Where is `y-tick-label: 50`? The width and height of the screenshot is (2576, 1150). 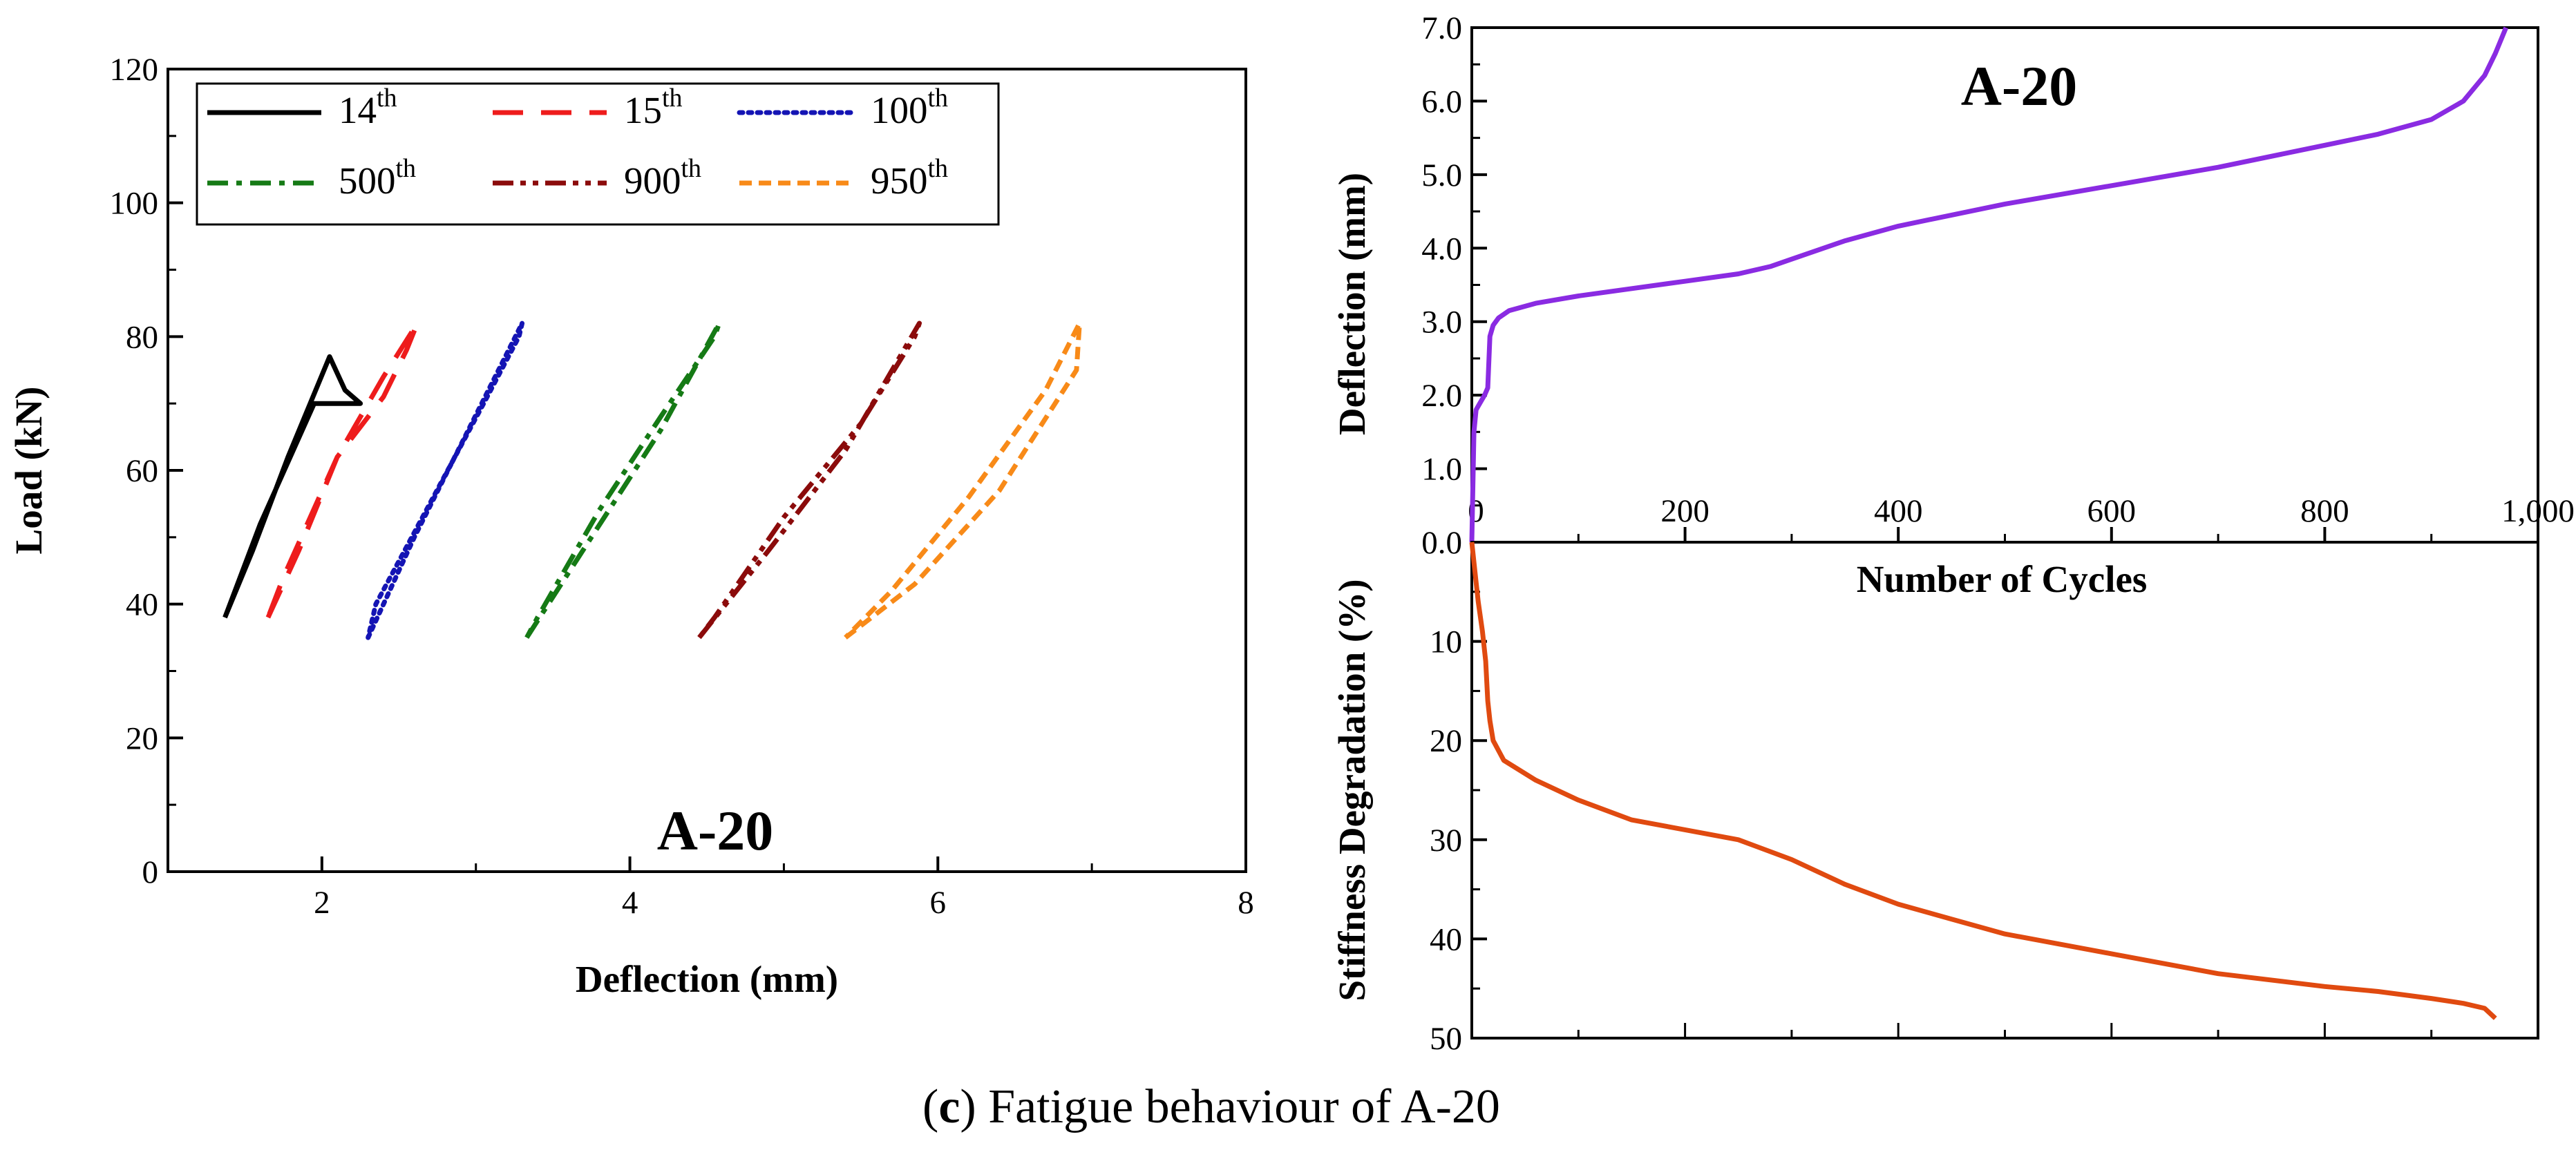
y-tick-label: 50 is located at coordinates (1446, 1039).